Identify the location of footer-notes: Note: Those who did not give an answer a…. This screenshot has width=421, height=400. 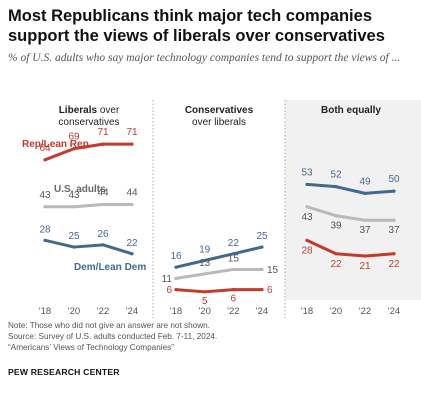
(211, 336).